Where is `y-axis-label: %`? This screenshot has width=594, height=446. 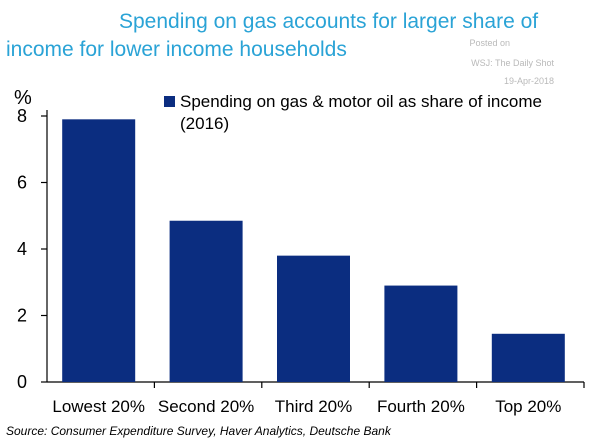
y-axis-label: % is located at coordinates (23, 98).